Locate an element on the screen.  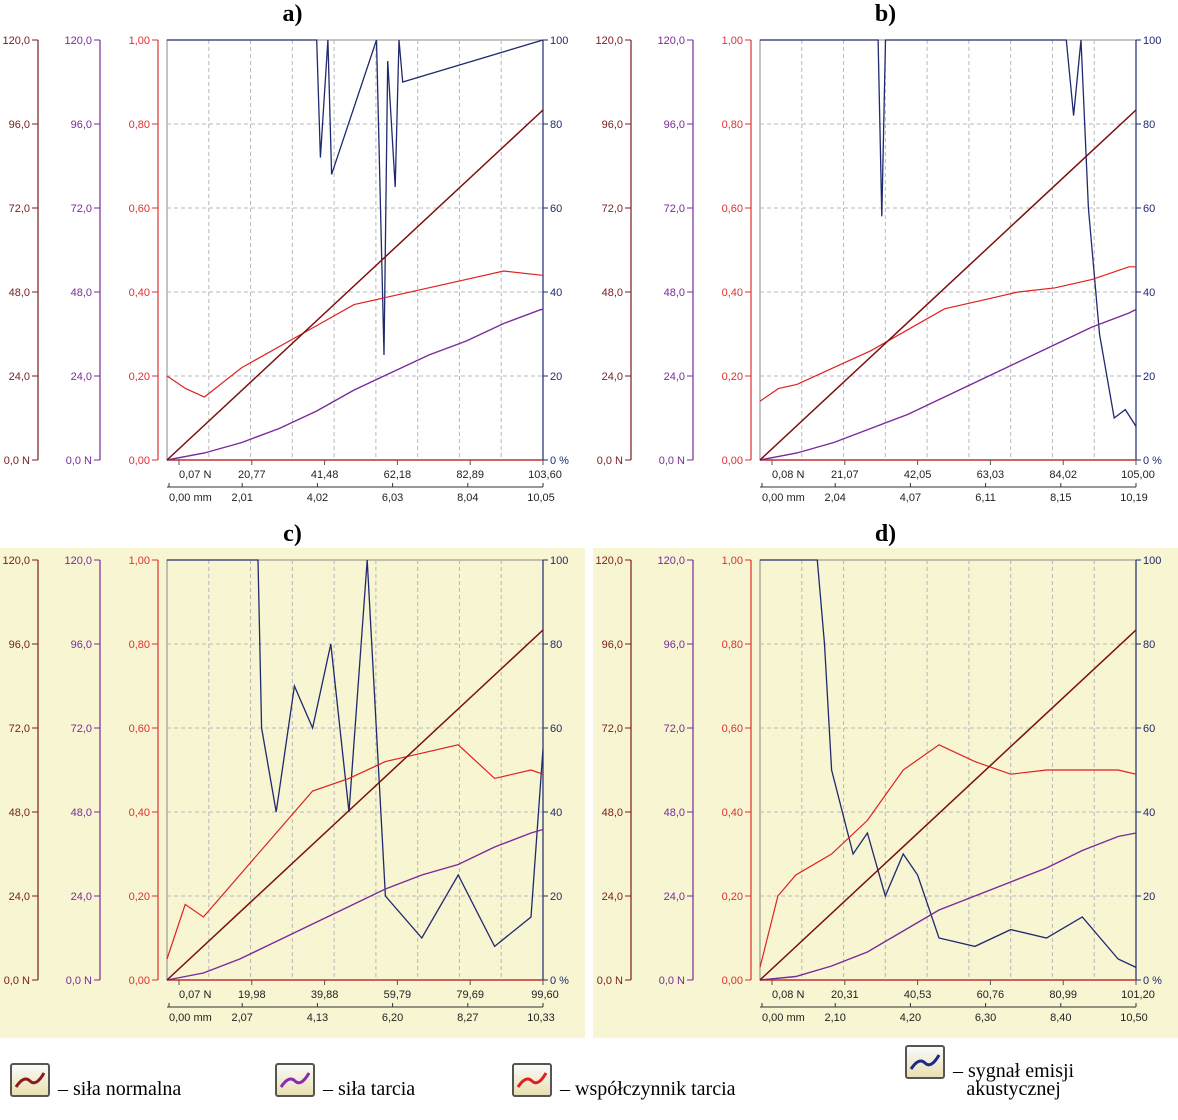
legend-item-coeff: – współczynnik tarcia is located at coordinates (624, 1083).